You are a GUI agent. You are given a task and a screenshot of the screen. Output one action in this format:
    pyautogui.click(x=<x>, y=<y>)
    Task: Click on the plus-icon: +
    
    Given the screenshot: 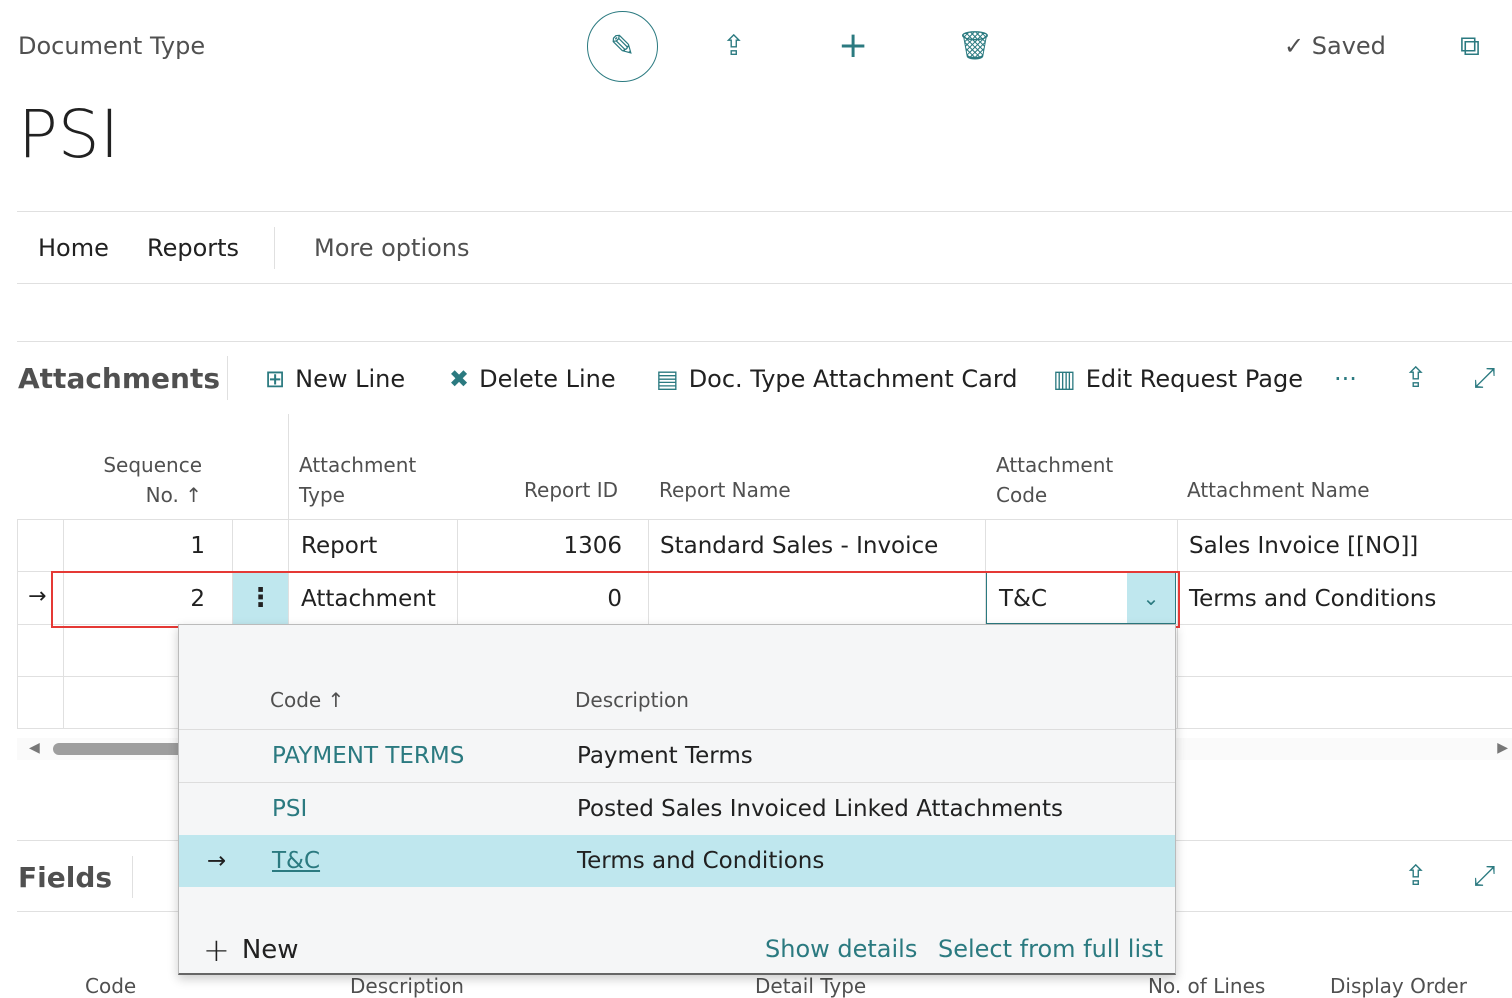 What is the action you would take?
    pyautogui.click(x=216, y=950)
    